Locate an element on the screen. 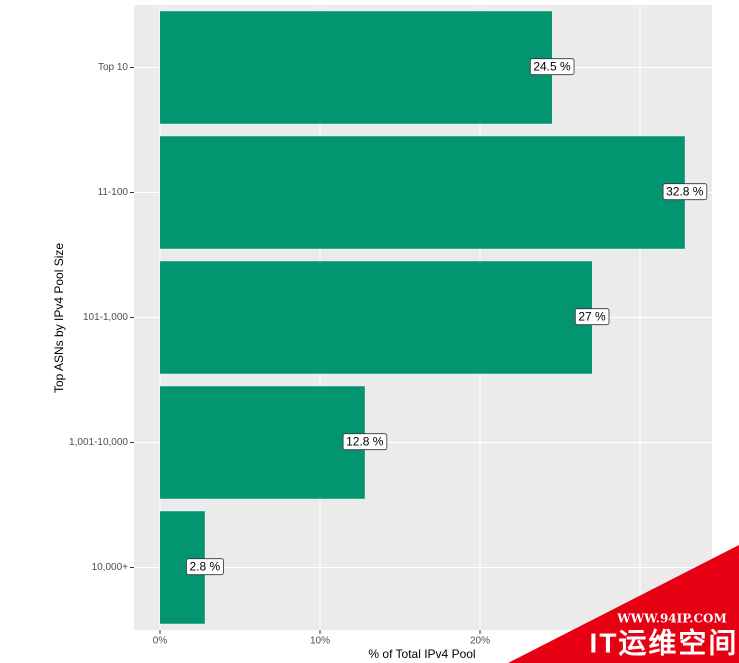  x-tick-label: 0% is located at coordinates (160, 641).